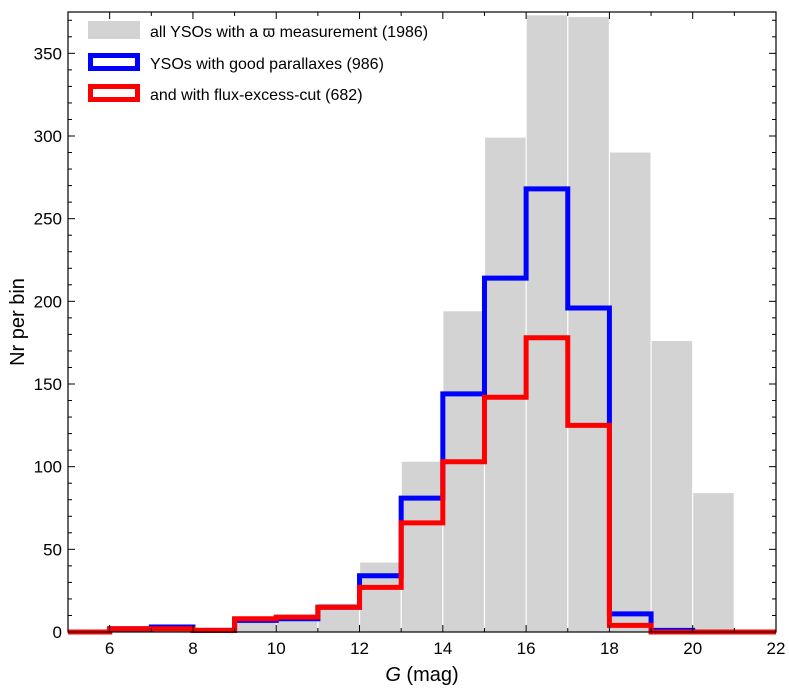 The image size is (789, 688). Describe the element at coordinates (692, 648) in the screenshot. I see `x-tick-label: 20` at that location.